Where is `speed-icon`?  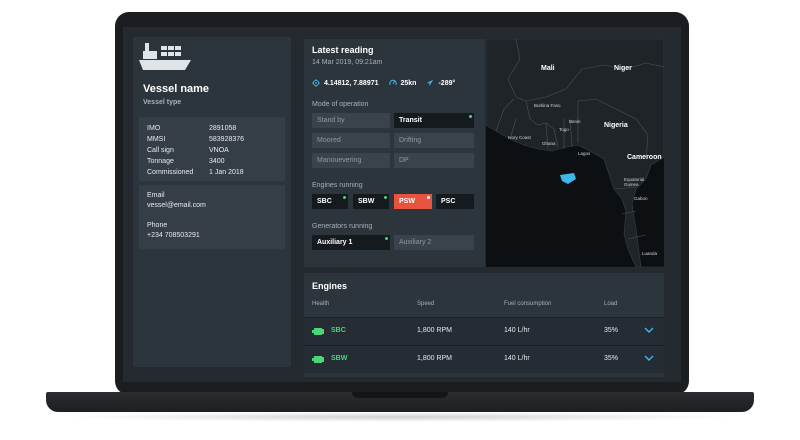 speed-icon is located at coordinates (392, 82).